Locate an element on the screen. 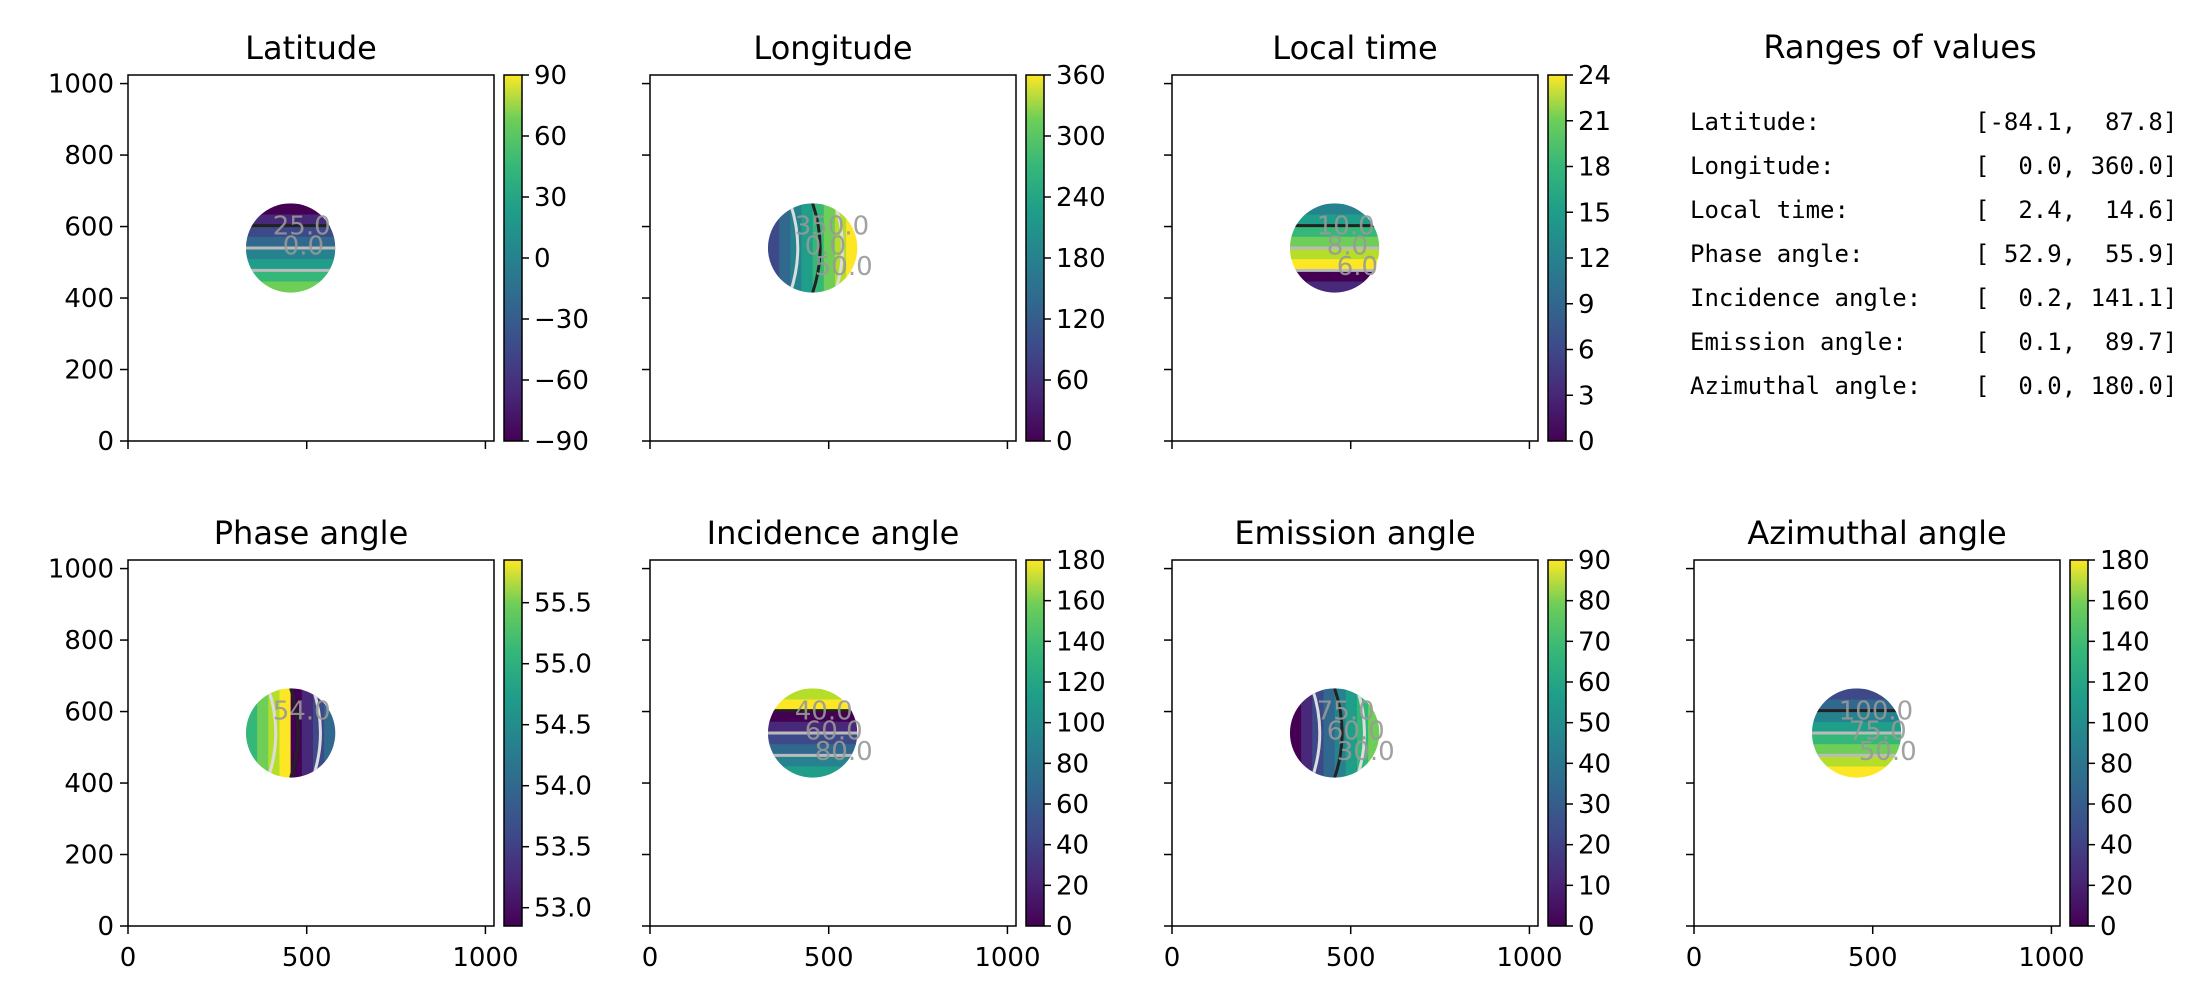  colorbar-tick-label: 240 is located at coordinates (1081, 198).